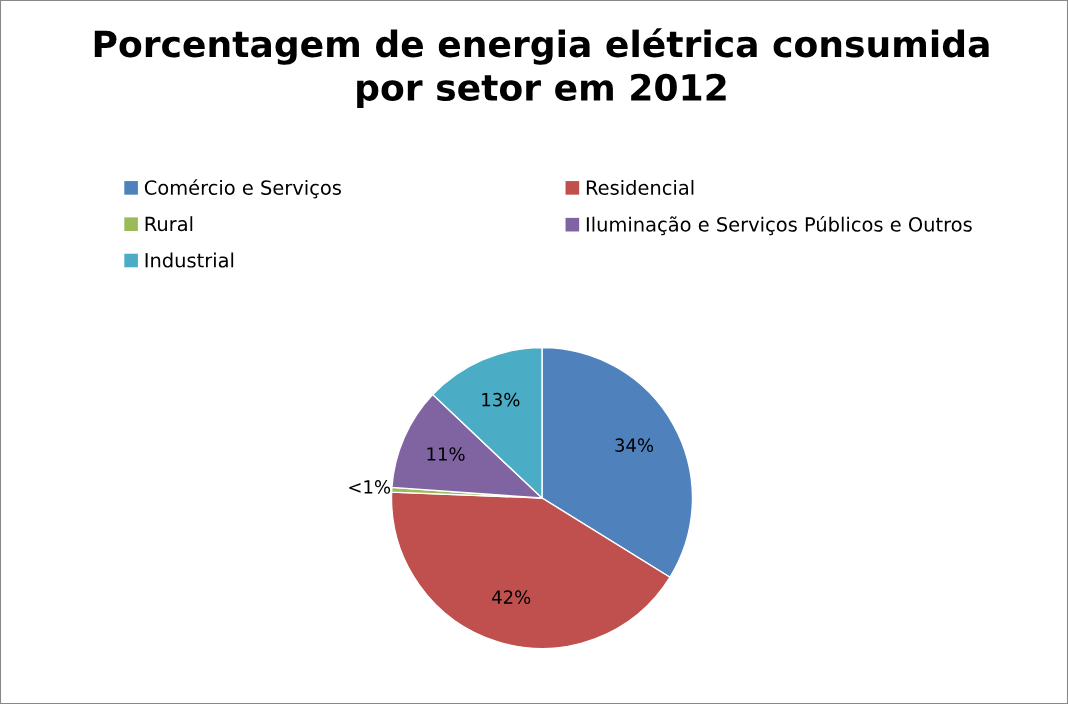 The height and width of the screenshot is (704, 1068). I want to click on data-label: 11%, so click(446, 454).